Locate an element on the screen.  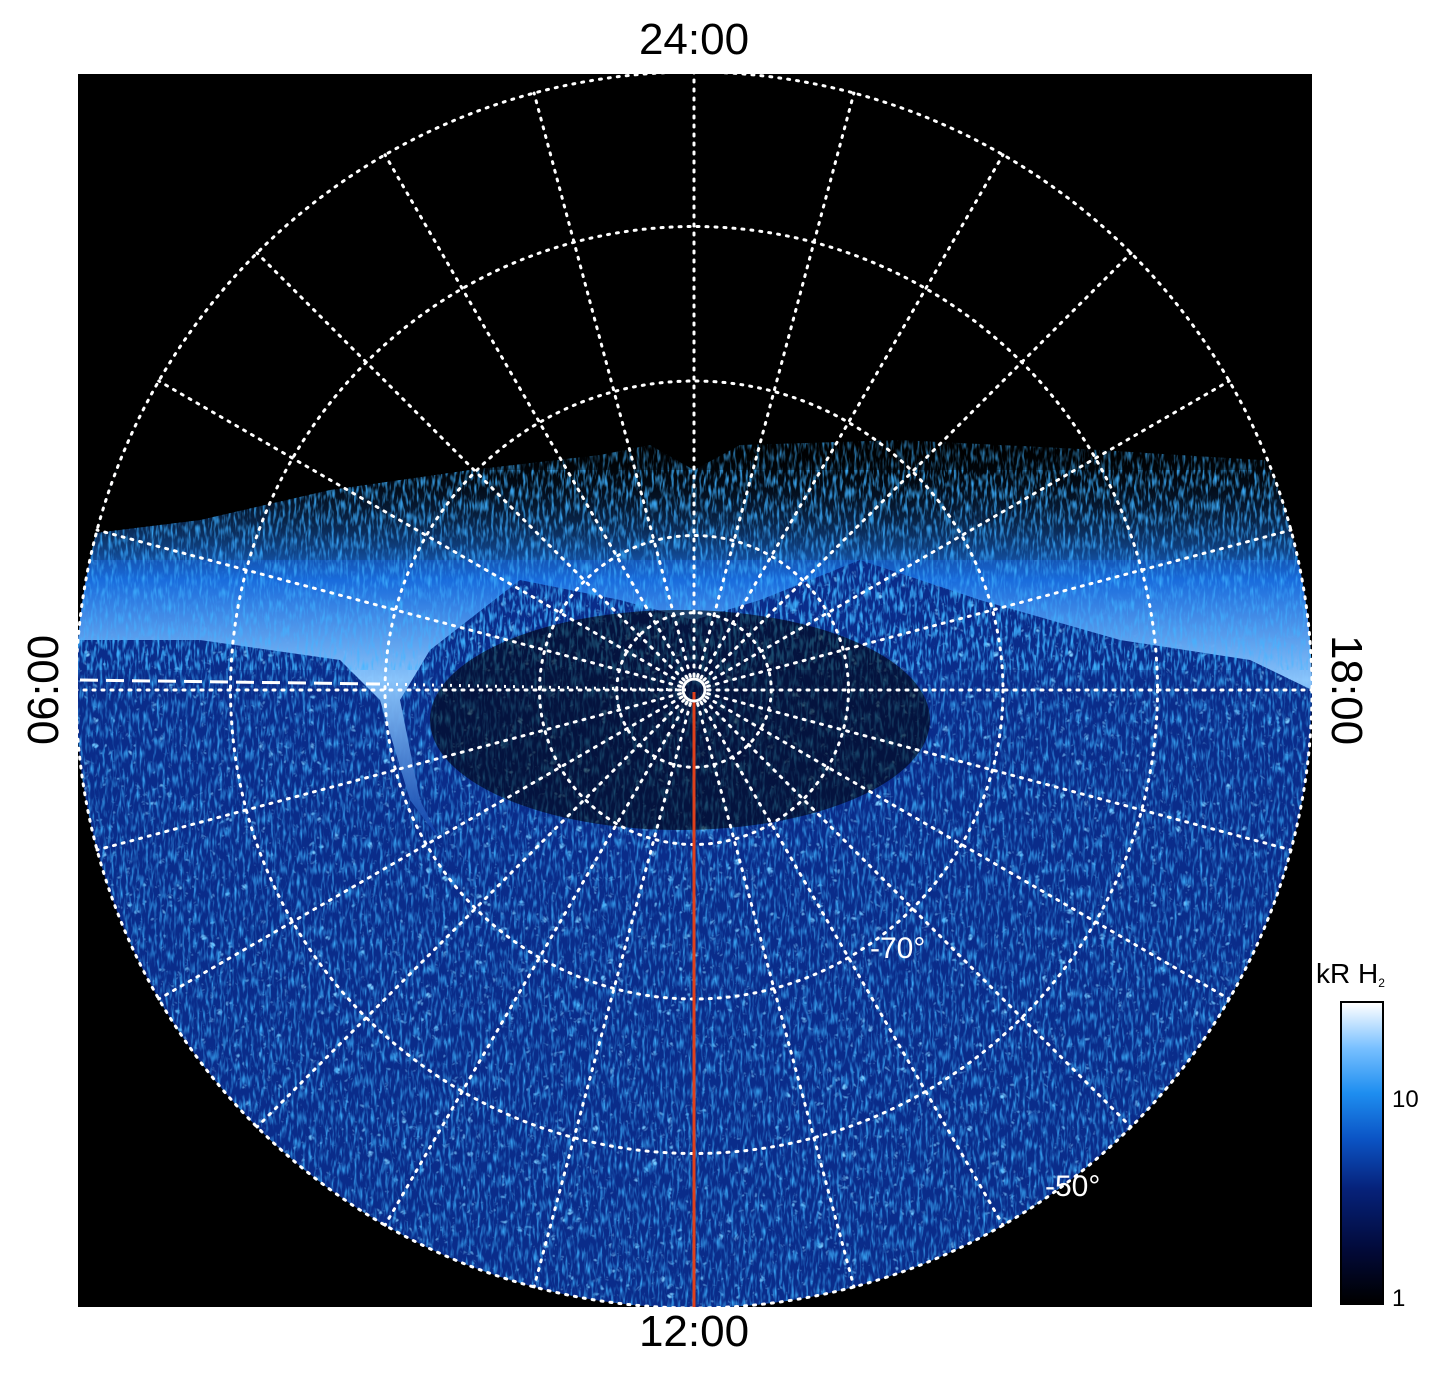
latitude-label-50: -50° is located at coordinates (1072, 1186).